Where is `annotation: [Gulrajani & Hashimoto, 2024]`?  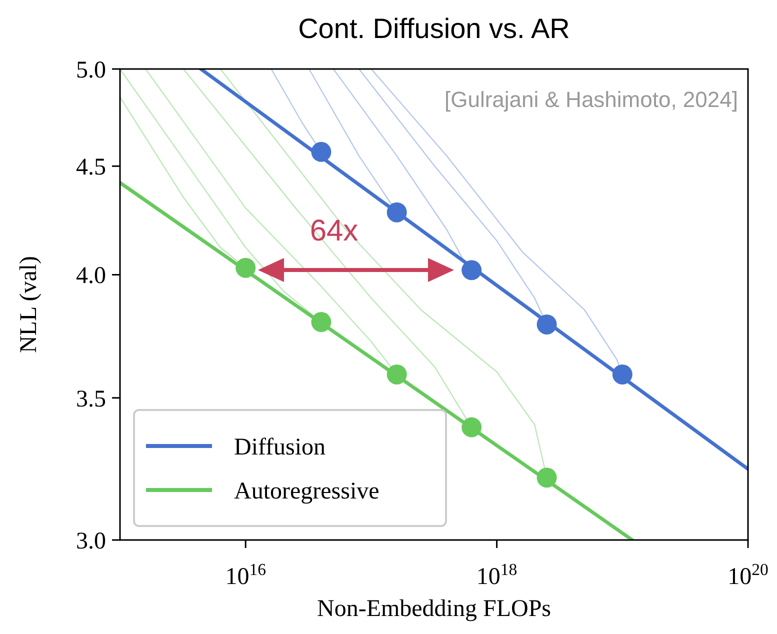
annotation: [Gulrajani & Hashimoto, 2024] is located at coordinates (591, 99).